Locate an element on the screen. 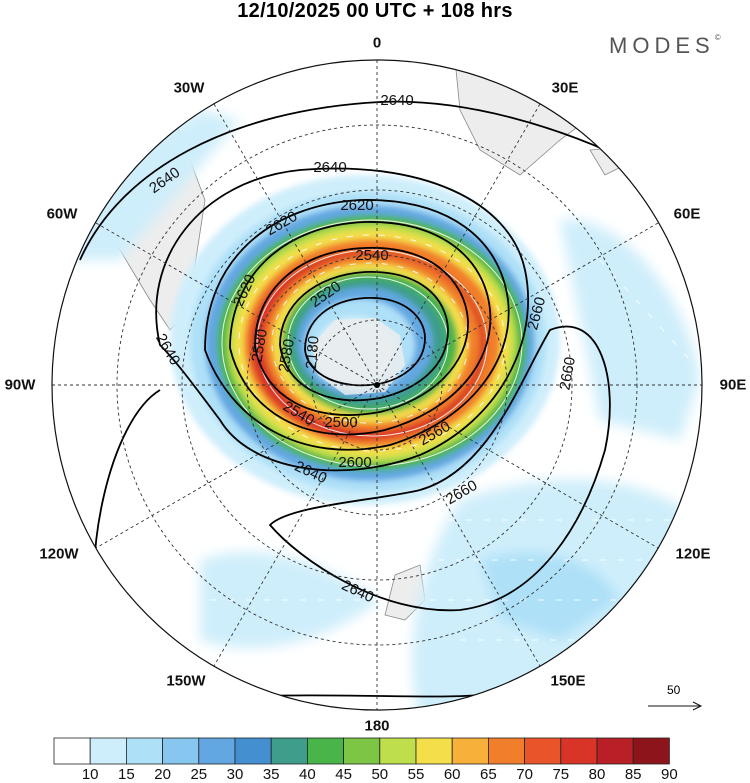 The image size is (750, 783). colorbar-label: 25 is located at coordinates (199, 774).